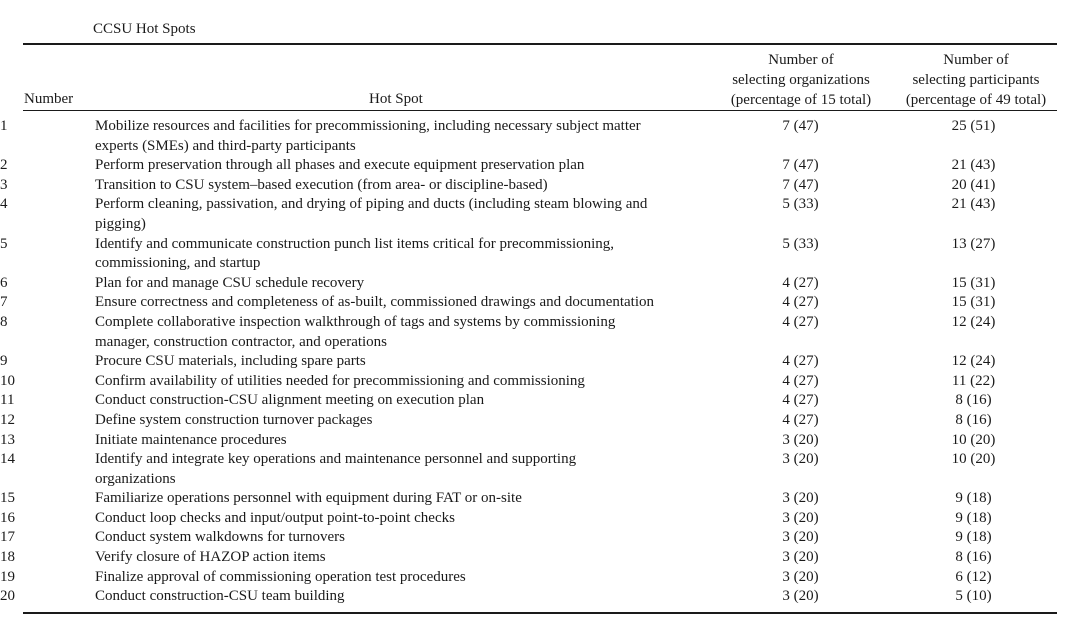 The image size is (1091, 628). I want to click on hot-spot-line: Verify closure of HAZOP action items, so click(210, 557).